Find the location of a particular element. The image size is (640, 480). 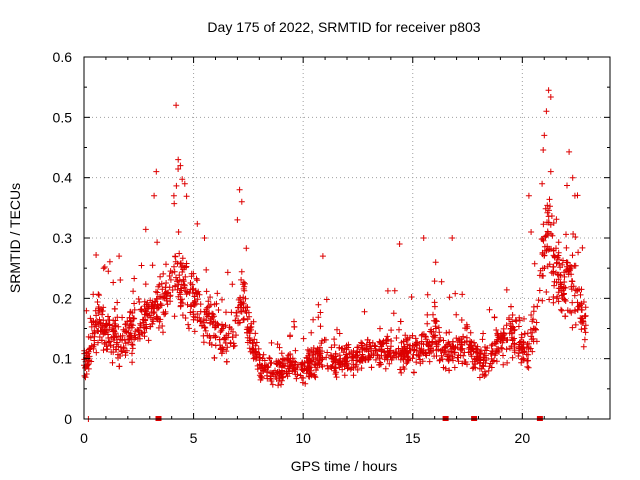

x-tick-label: 20 is located at coordinates (523, 438).